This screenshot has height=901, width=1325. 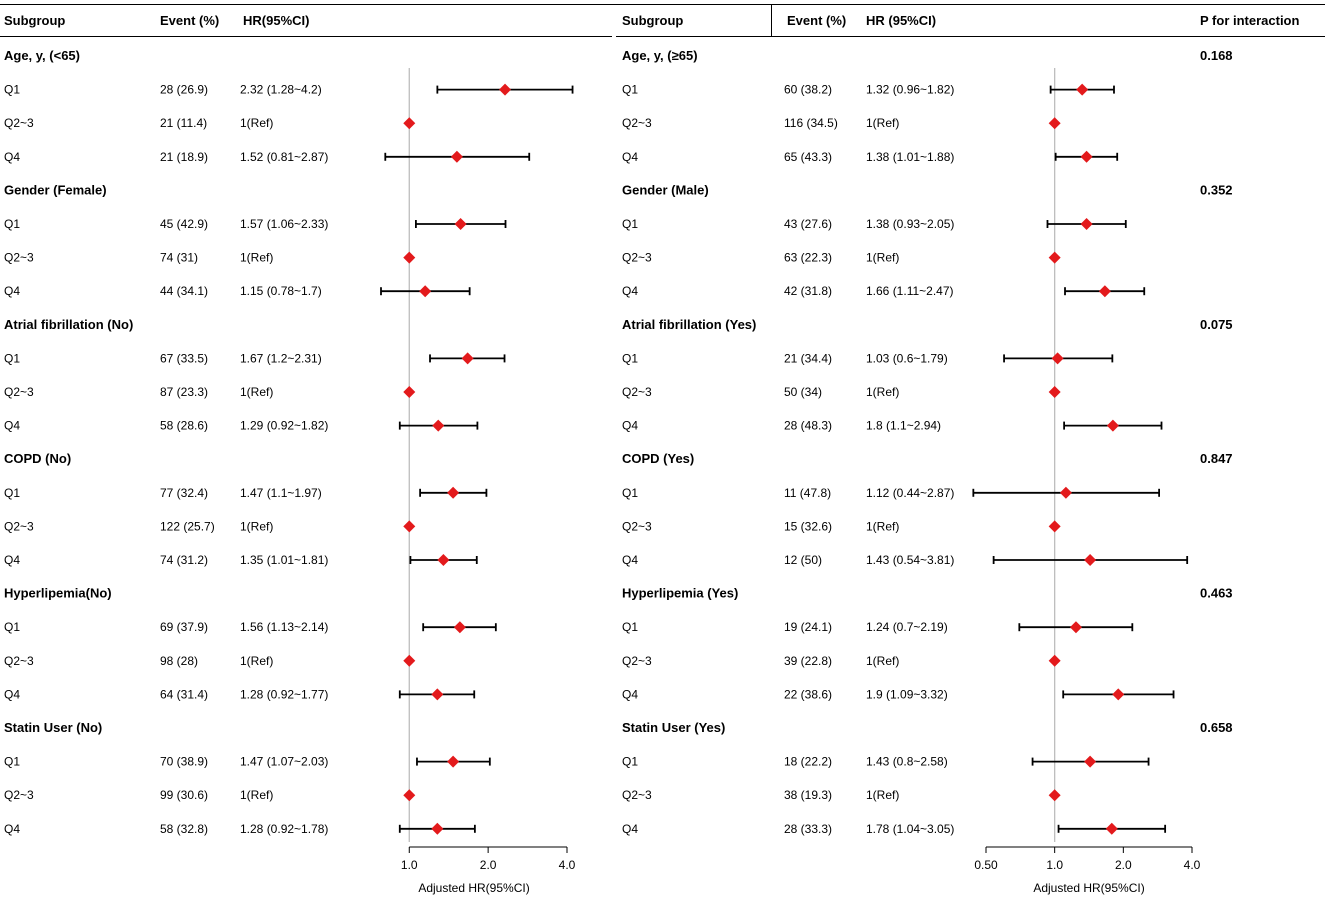 What do you see at coordinates (281, 493) in the screenshot?
I see `row-hr-ci: 1.47 (1.1~1.97)` at bounding box center [281, 493].